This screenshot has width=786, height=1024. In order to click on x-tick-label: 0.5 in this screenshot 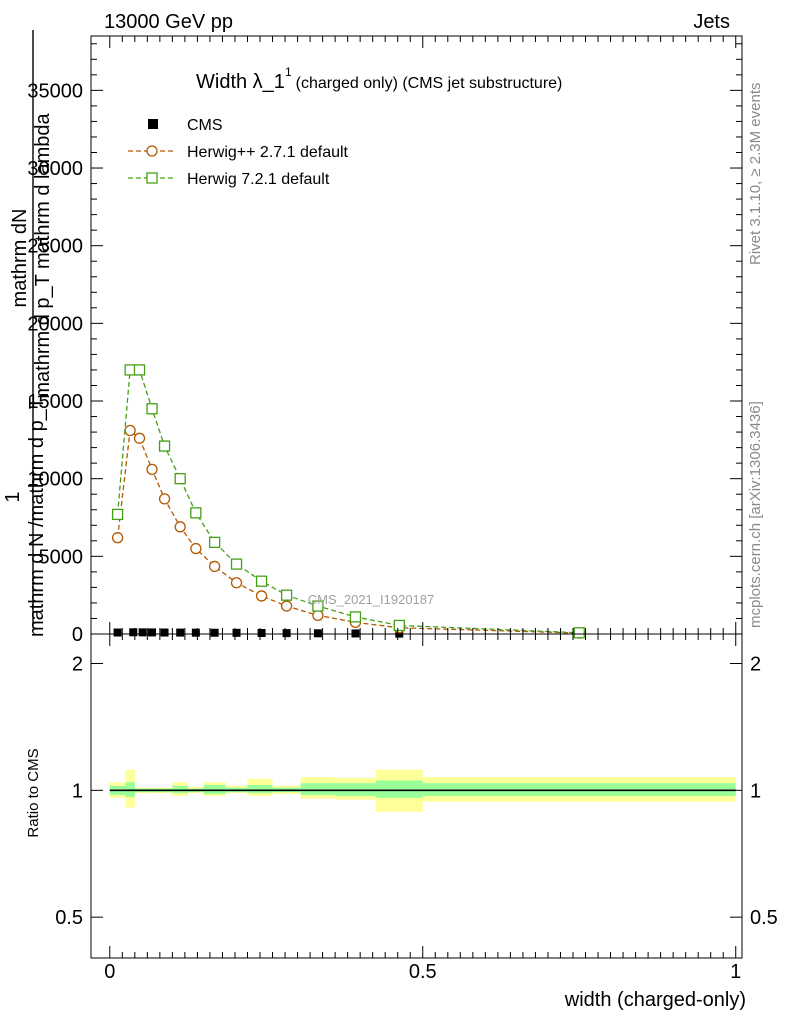, I will do `click(423, 972)`.